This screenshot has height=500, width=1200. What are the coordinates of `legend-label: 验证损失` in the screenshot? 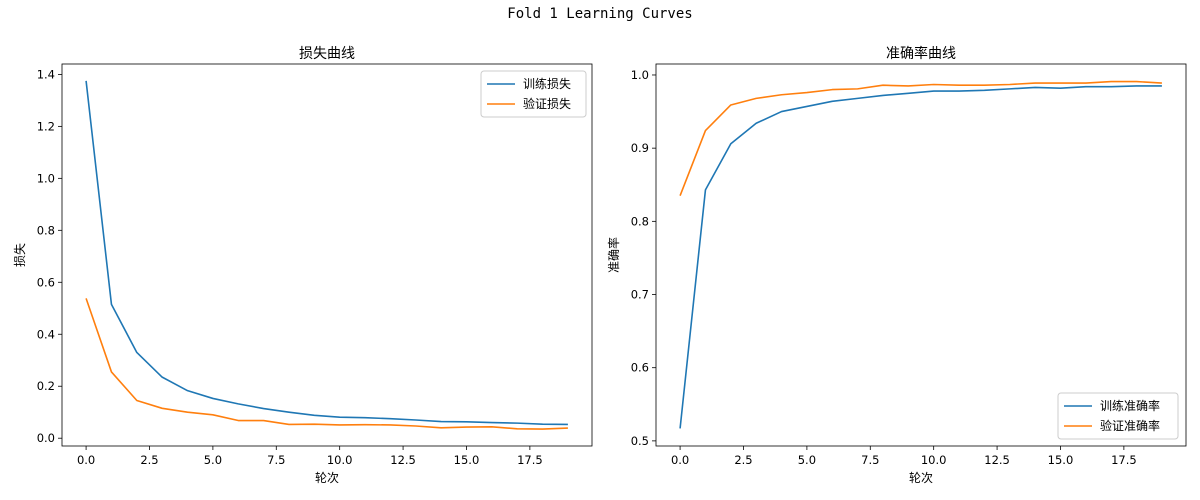 It's located at (547, 103).